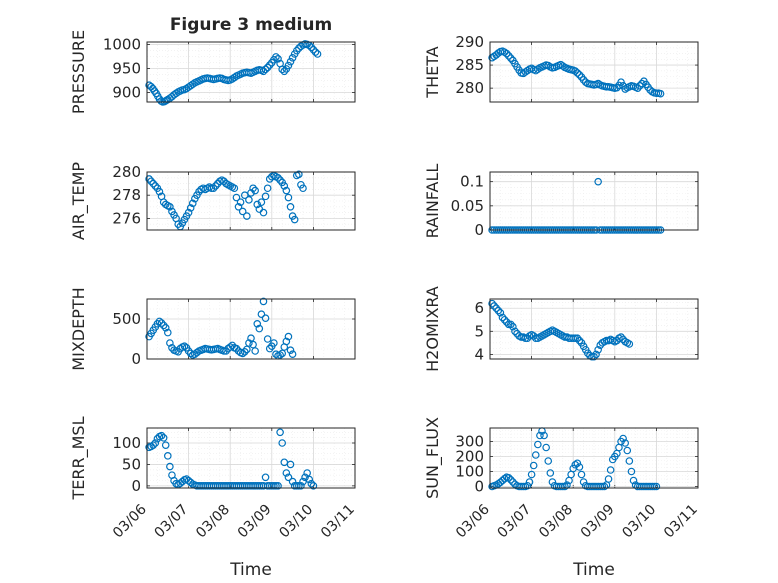 This screenshot has width=778, height=583. Describe the element at coordinates (126, 172) in the screenshot. I see `y-tick-label: 280` at that location.